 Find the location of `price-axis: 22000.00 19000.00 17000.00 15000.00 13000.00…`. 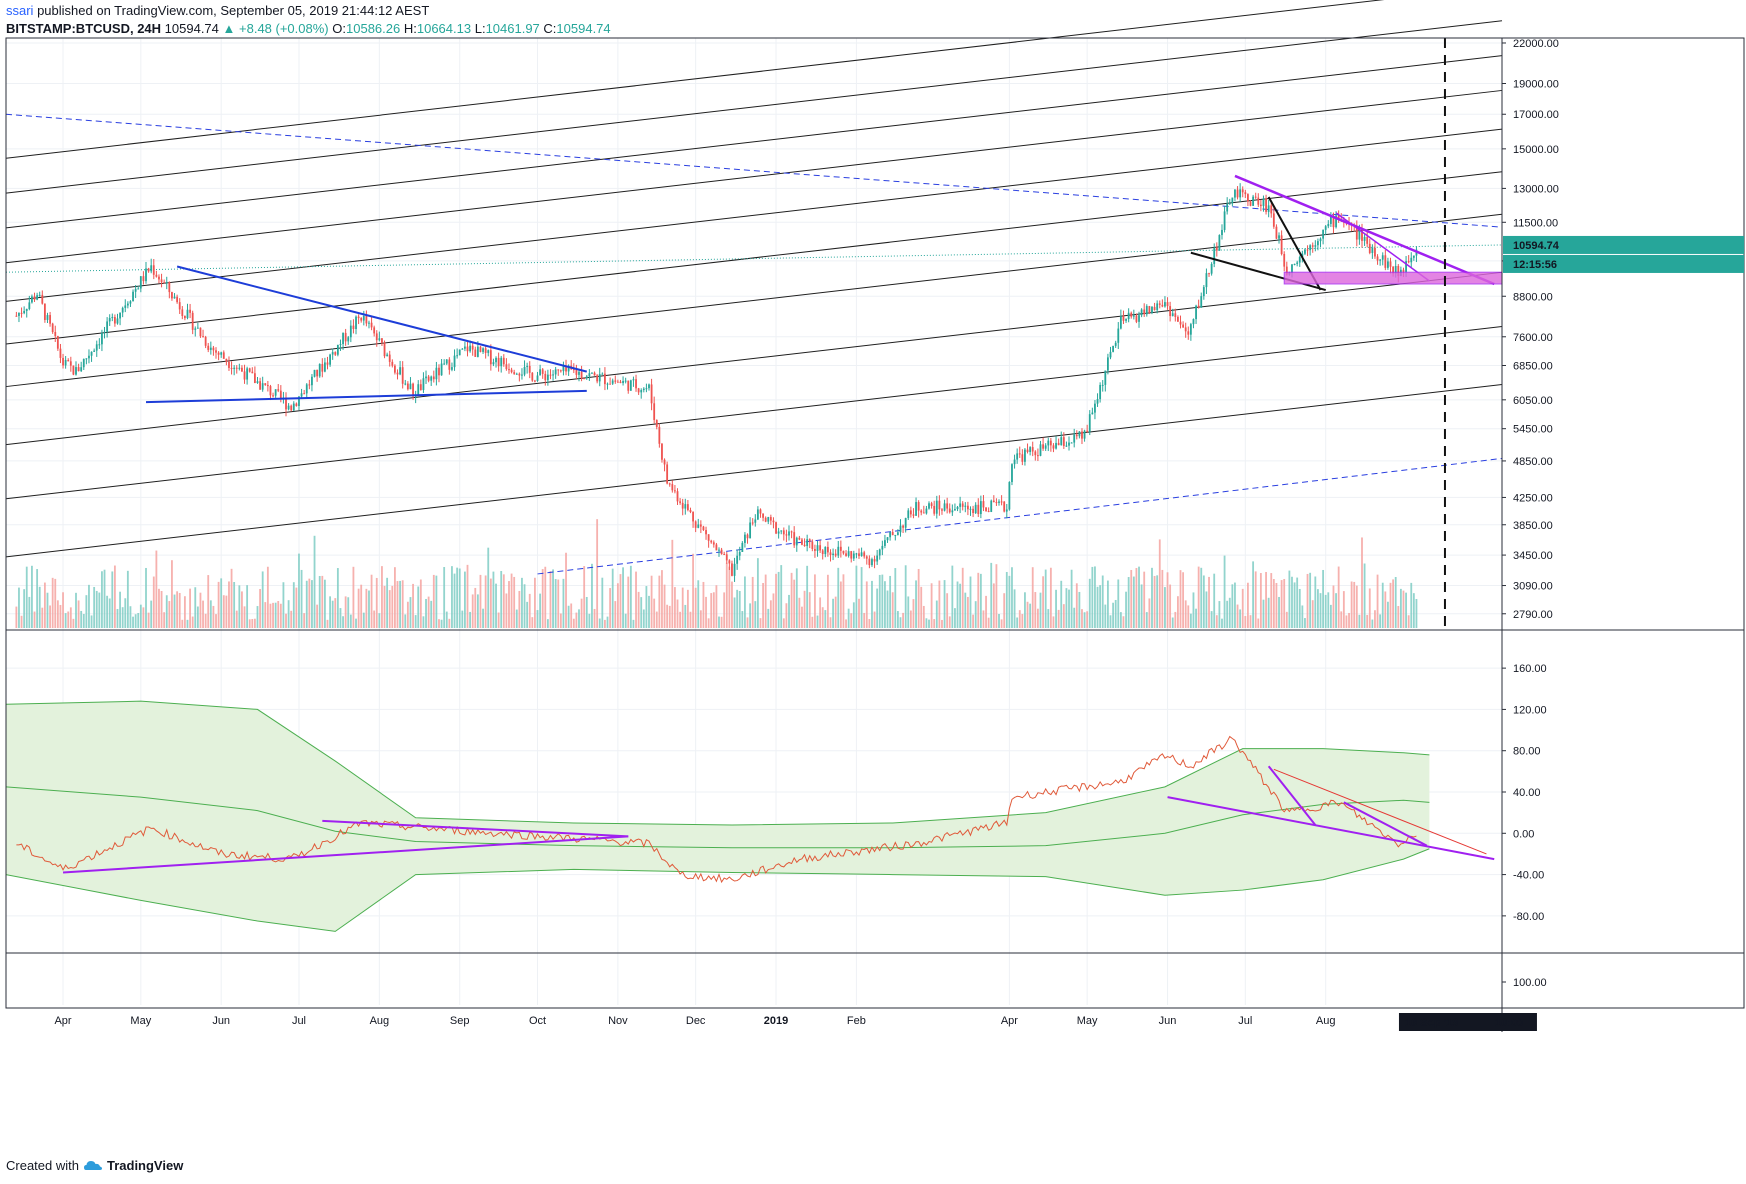

price-axis: 22000.00 19000.00 17000.00 15000.00 13000.00… is located at coordinates (1530, 329).